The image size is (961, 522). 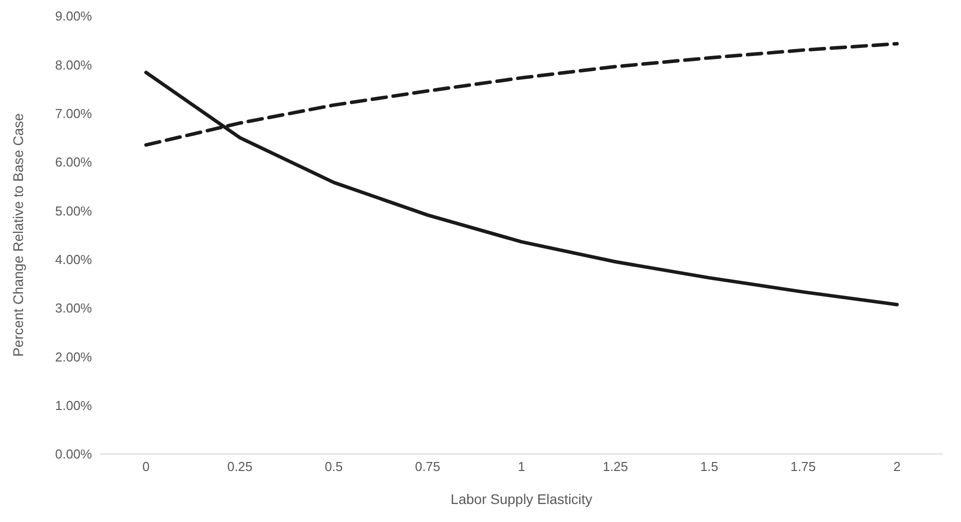 What do you see at coordinates (709, 466) in the screenshot?
I see `x-tick-label: 1.5` at bounding box center [709, 466].